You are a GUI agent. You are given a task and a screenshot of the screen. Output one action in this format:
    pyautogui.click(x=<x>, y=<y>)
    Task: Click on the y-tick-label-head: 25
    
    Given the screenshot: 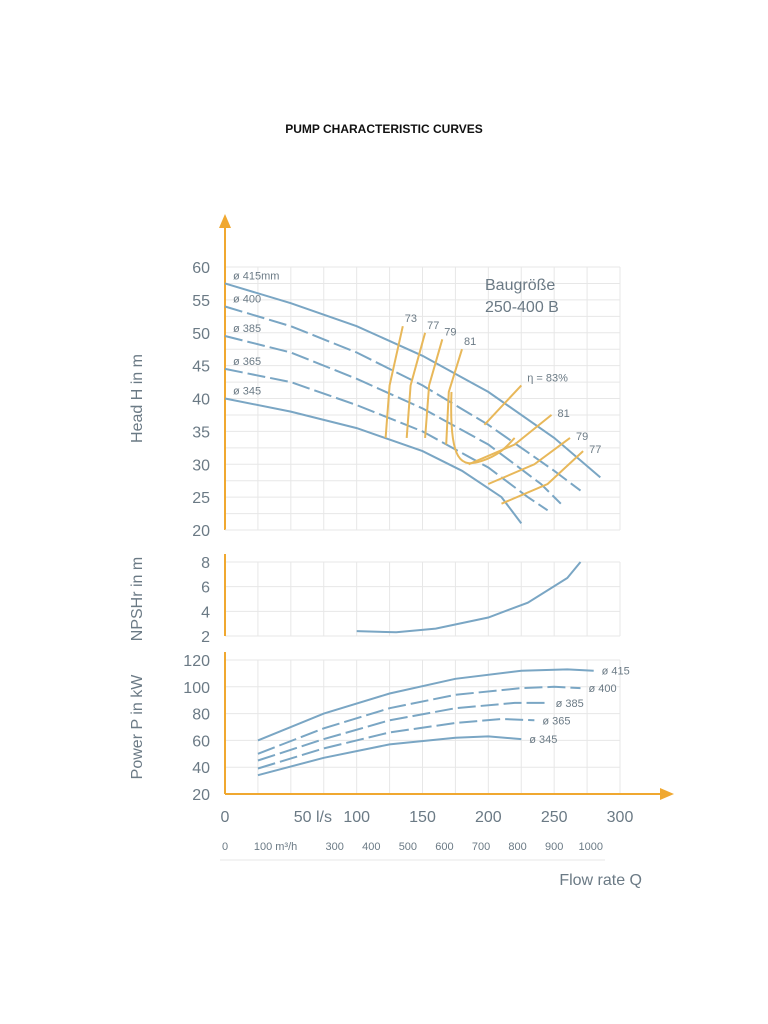 What is the action you would take?
    pyautogui.click(x=201, y=498)
    